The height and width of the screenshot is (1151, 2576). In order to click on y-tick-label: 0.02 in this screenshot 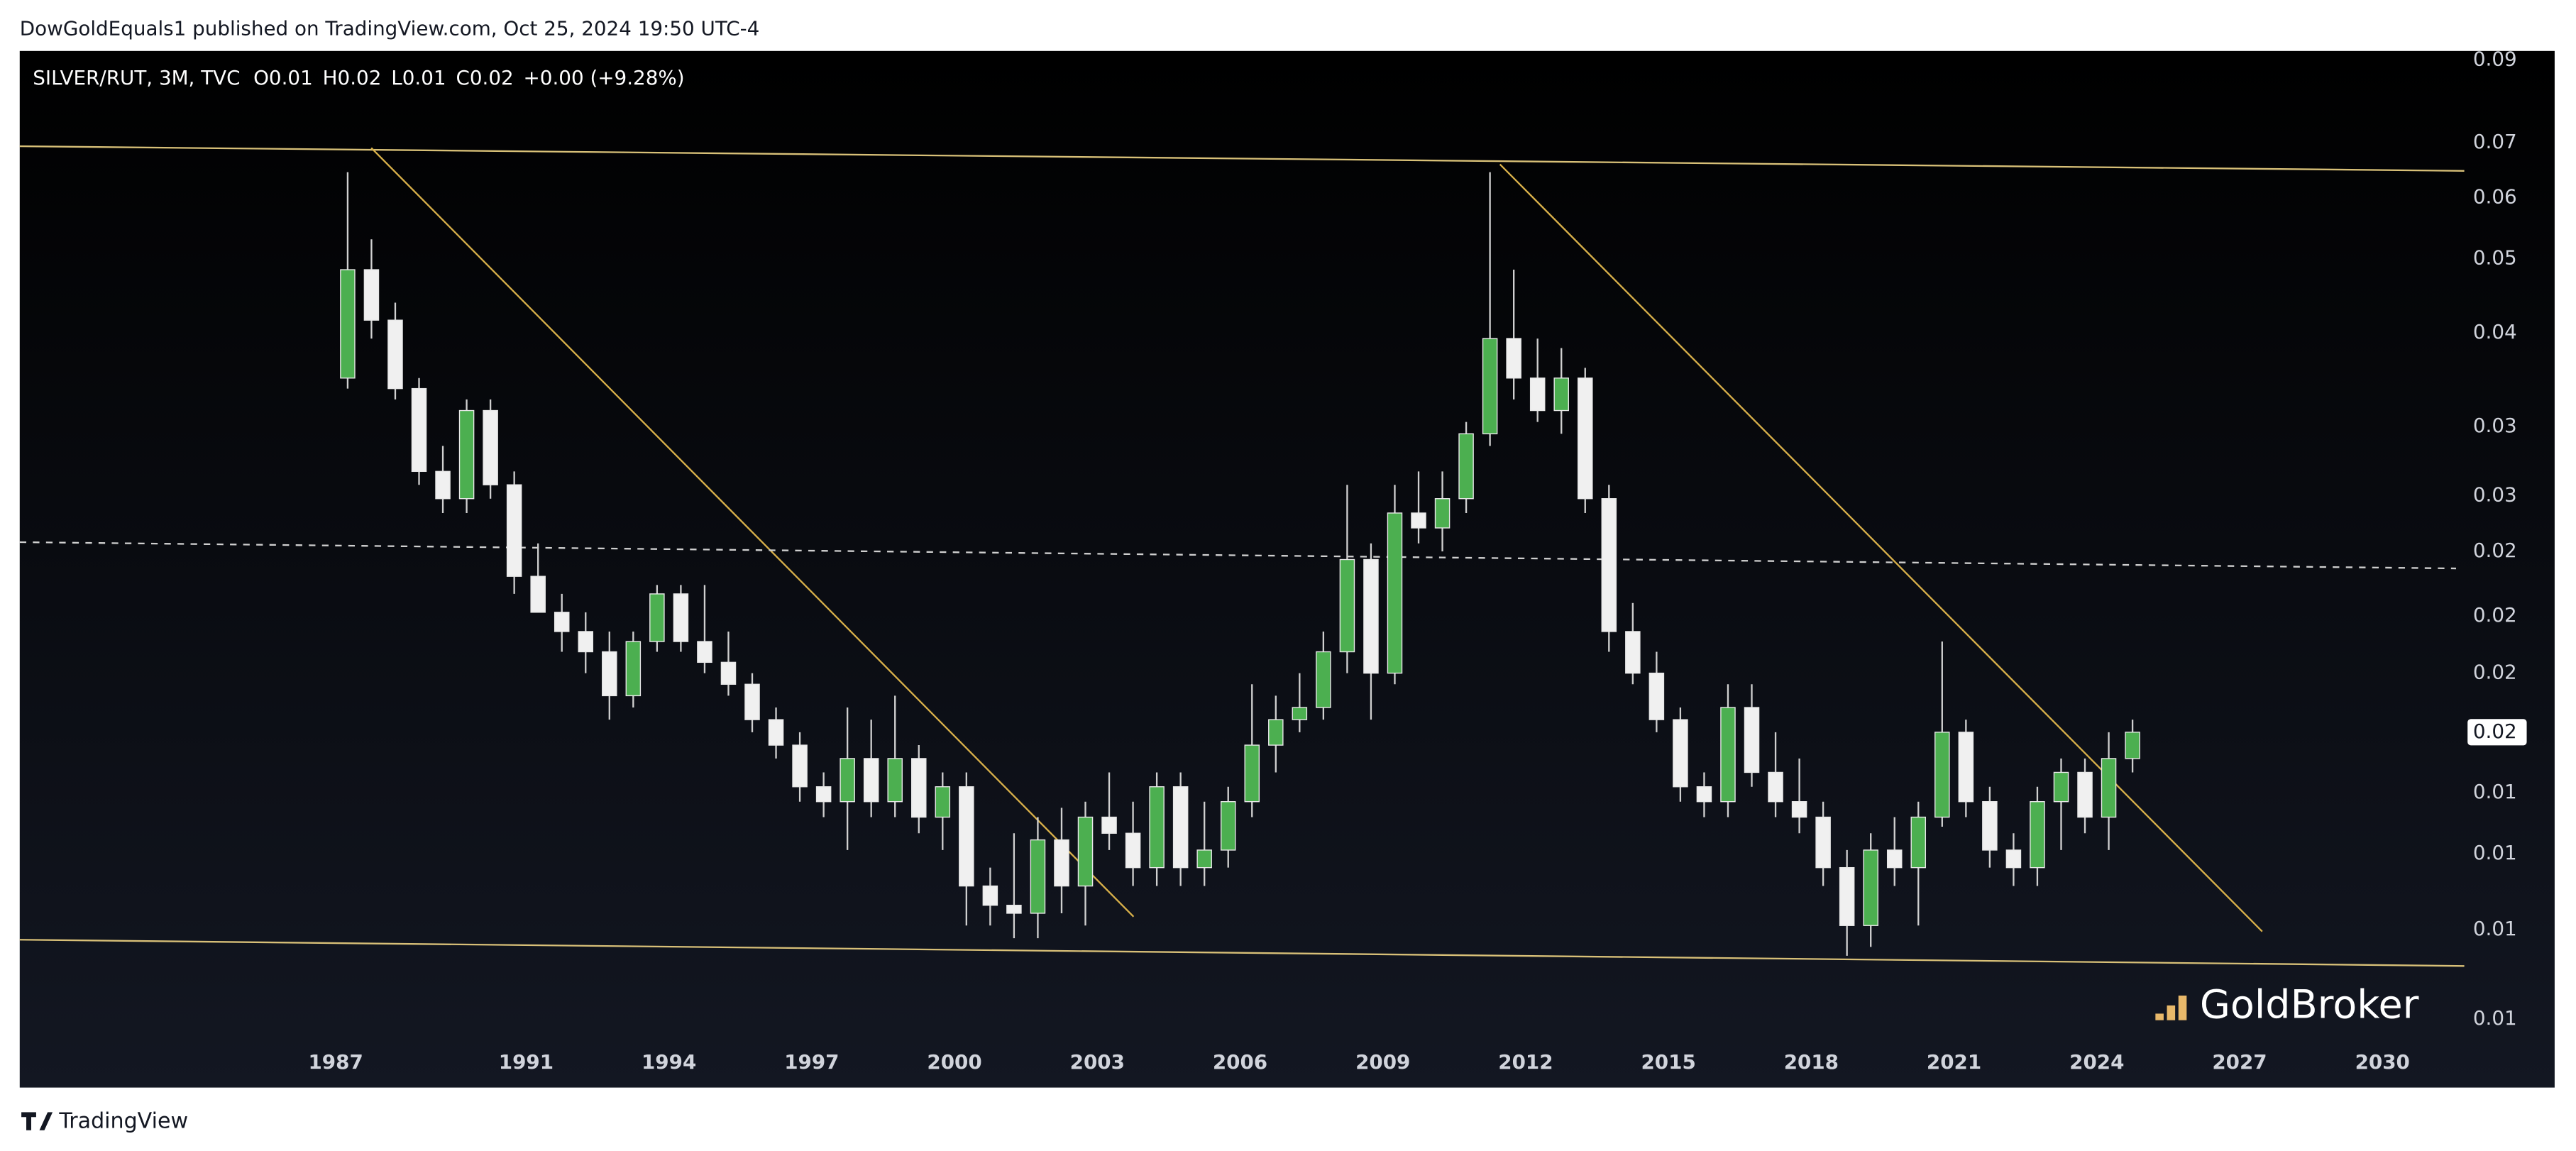, I will do `click(2495, 672)`.